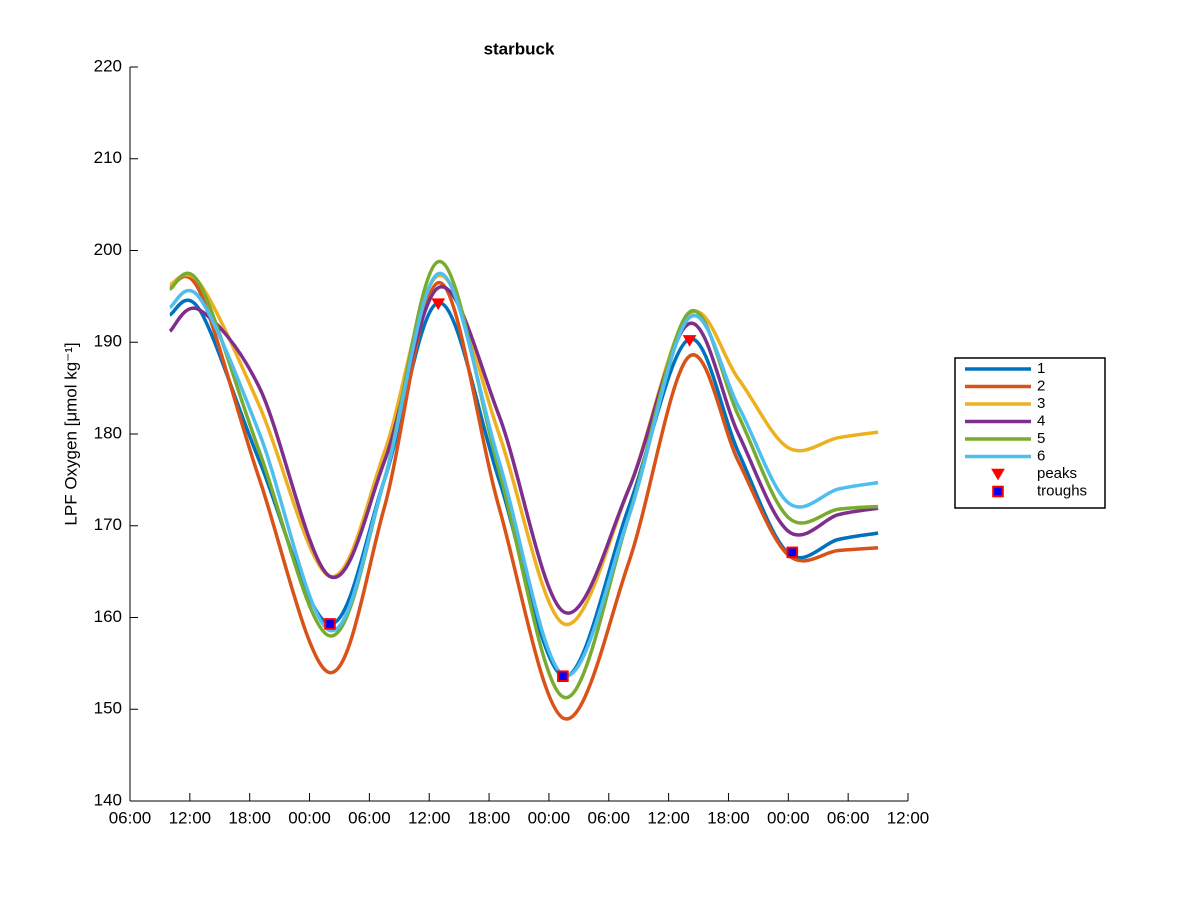 The width and height of the screenshot is (1200, 900). Describe the element at coordinates (1041, 403) in the screenshot. I see `legend-label: 3` at that location.